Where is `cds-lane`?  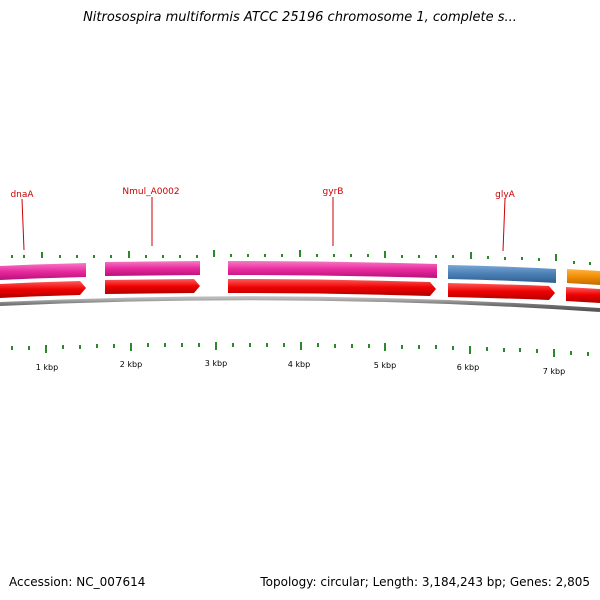 cds-lane is located at coordinates (300, 291).